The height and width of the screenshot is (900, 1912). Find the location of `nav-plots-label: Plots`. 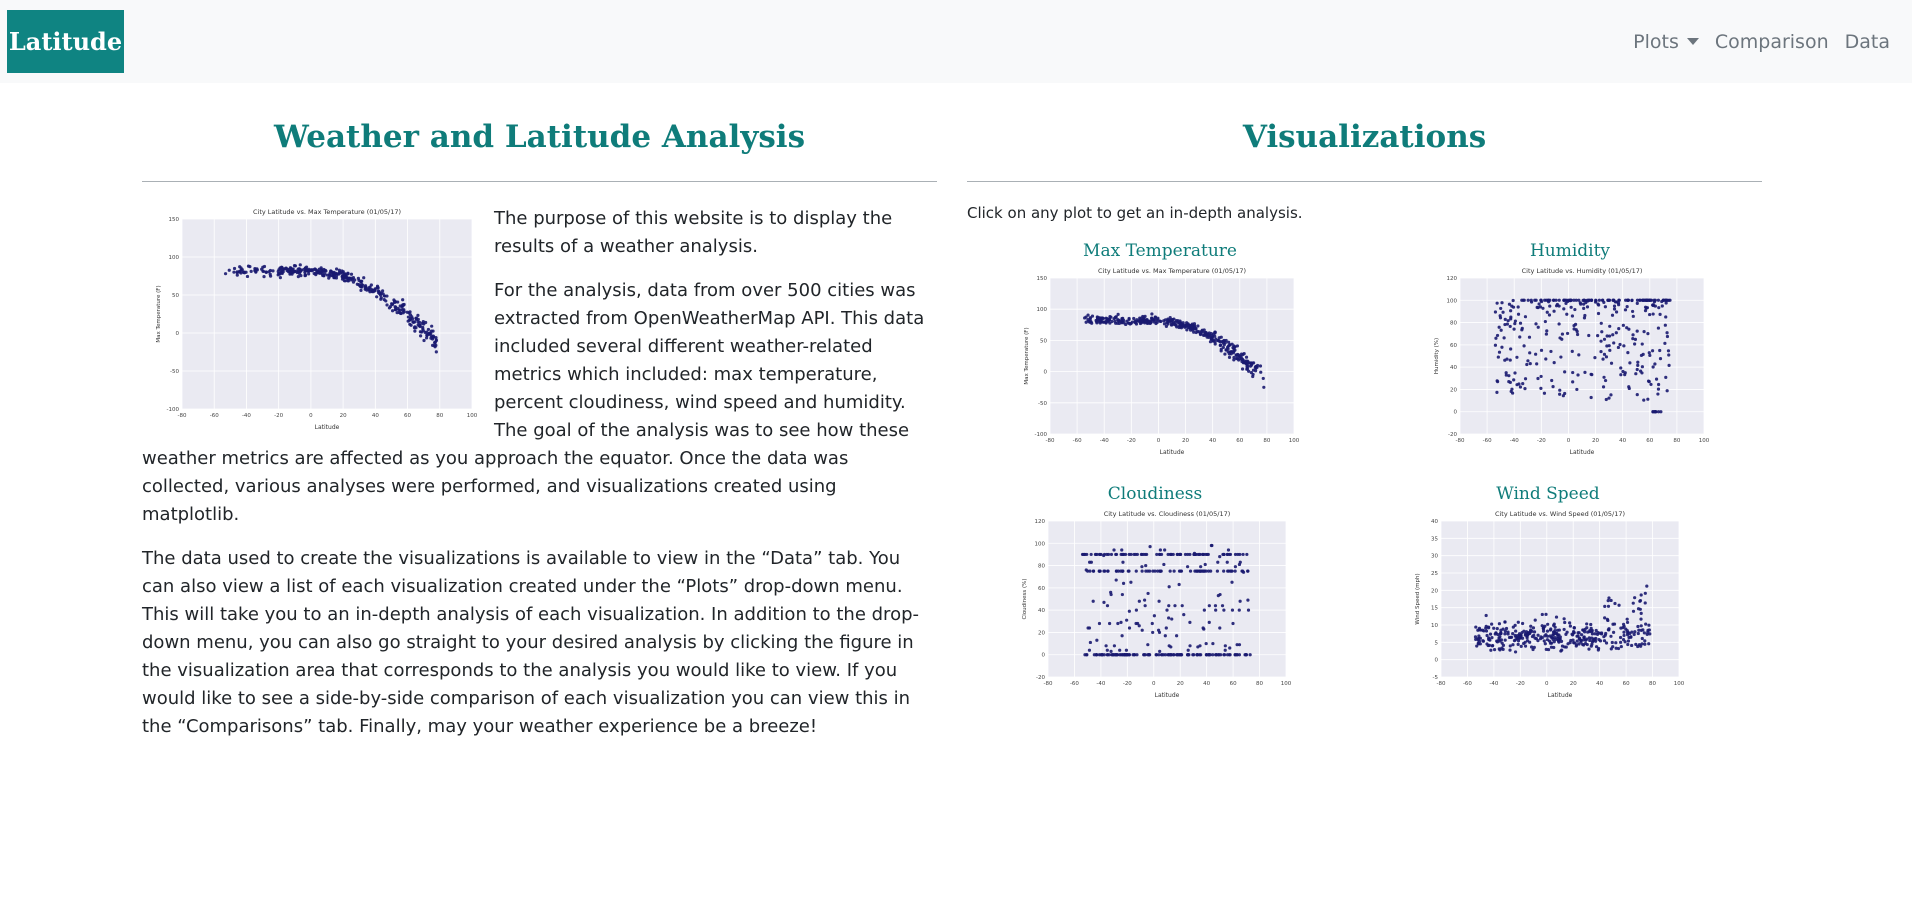

nav-plots-label: Plots is located at coordinates (1656, 41).